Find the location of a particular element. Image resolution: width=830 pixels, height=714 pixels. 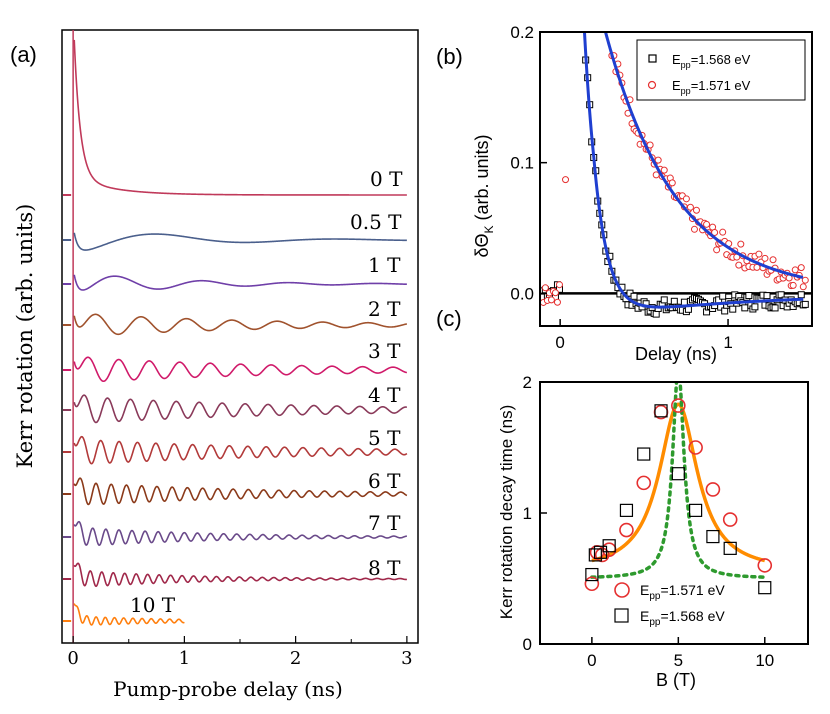

panel-b-legend-box is located at coordinates (721, 70).